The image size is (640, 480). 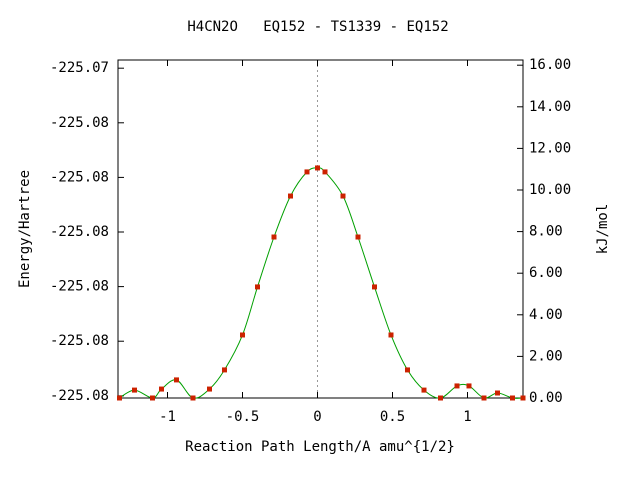 What do you see at coordinates (317, 27) in the screenshot?
I see `chart-title: H4CN2O EQ152 - TS1339 - EQ152` at bounding box center [317, 27].